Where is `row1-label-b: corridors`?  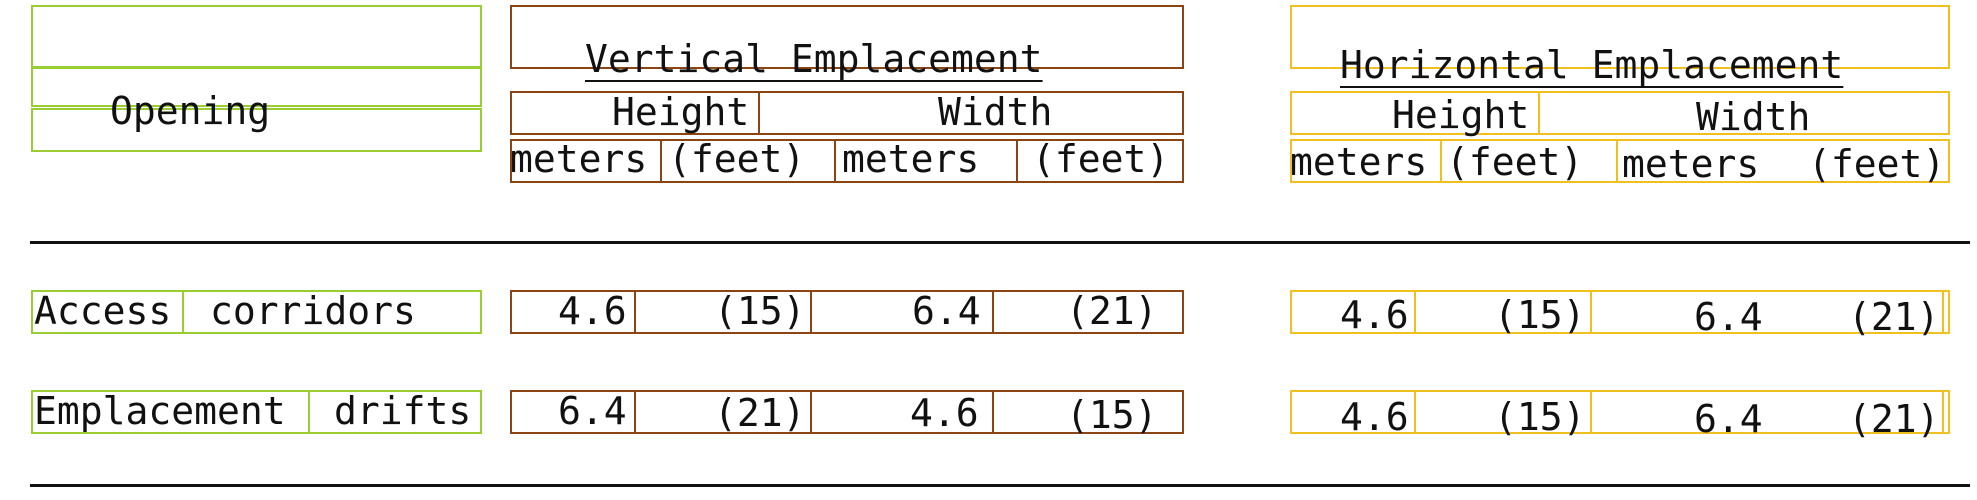
row1-label-b: corridors is located at coordinates (313, 311).